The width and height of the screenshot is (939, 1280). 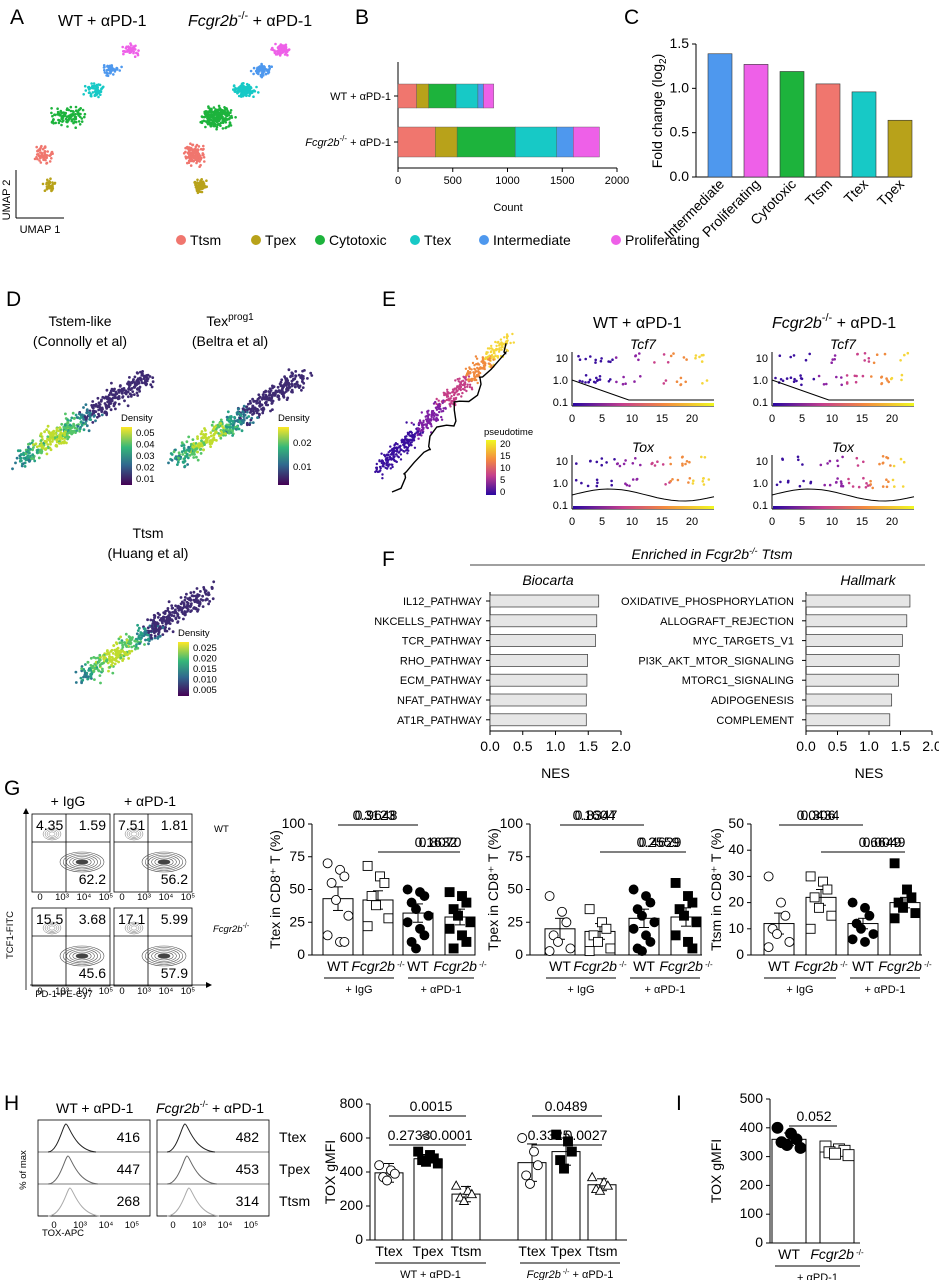 What do you see at coordinates (507, 181) in the screenshot?
I see `x-tick-label: 1000` at bounding box center [507, 181].